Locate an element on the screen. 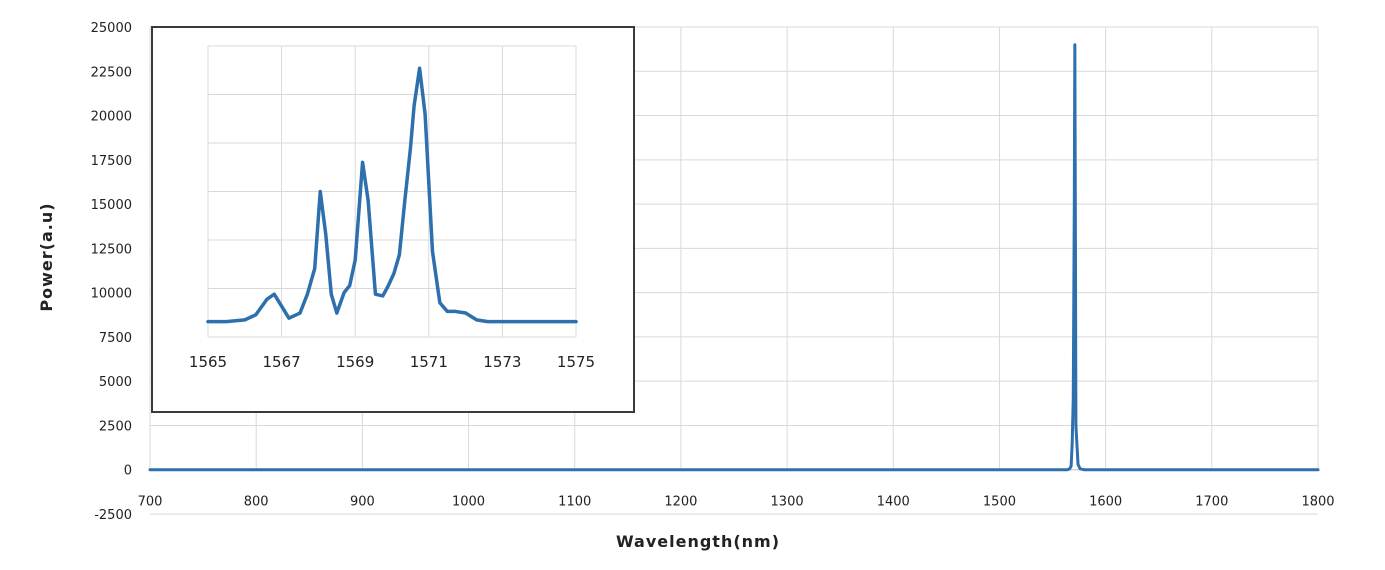 The image size is (1385, 570). main-y-tick-label: 25000 is located at coordinates (111, 28).